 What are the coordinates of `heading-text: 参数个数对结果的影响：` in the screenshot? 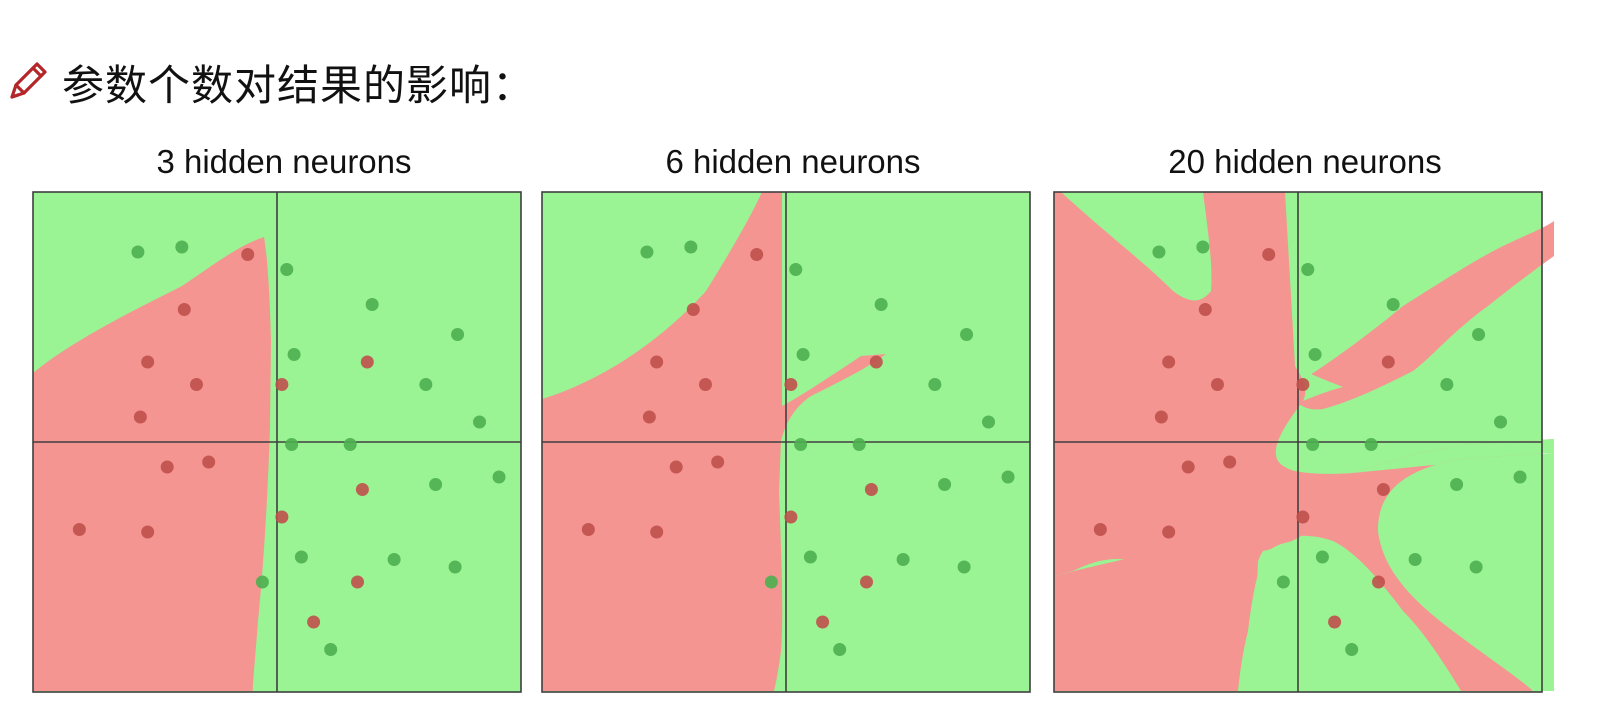 It's located at (299, 85).